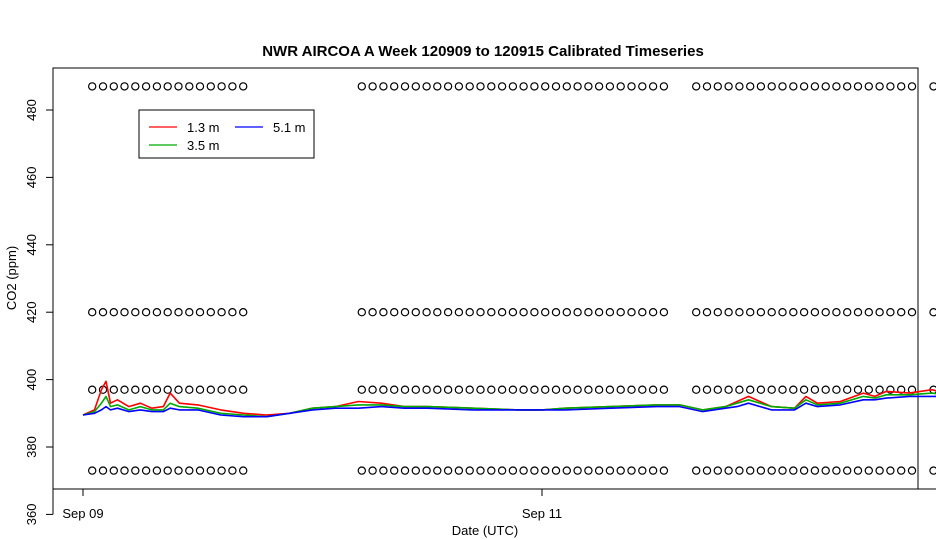 The height and width of the screenshot is (540, 936). I want to click on legend-box, so click(226, 134).